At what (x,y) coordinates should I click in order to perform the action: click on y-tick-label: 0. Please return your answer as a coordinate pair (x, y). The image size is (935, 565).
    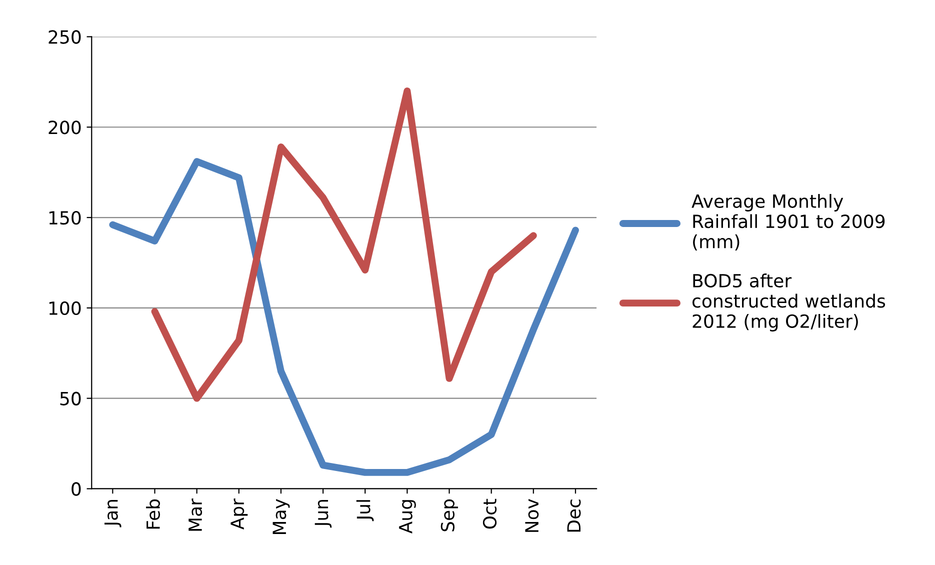
    Looking at the image, I should click on (76, 489).